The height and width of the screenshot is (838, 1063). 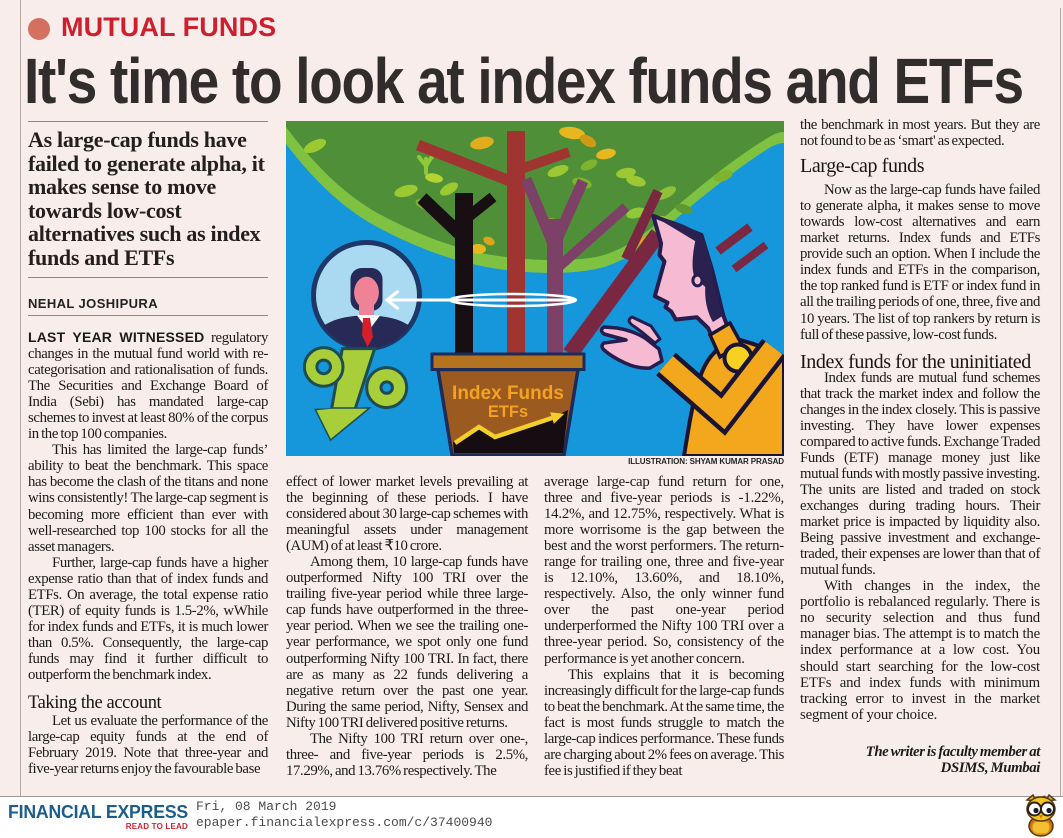 What do you see at coordinates (508, 412) in the screenshot?
I see `svg-text: ETFs` at bounding box center [508, 412].